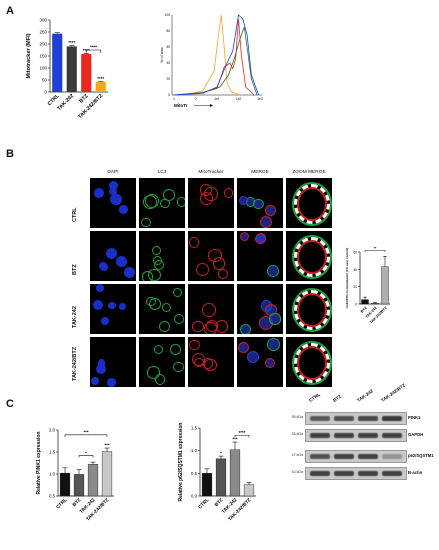  What do you see at coordinates (416, 434) in the screenshot?
I see `protein-label: GAPDH` at bounding box center [416, 434].